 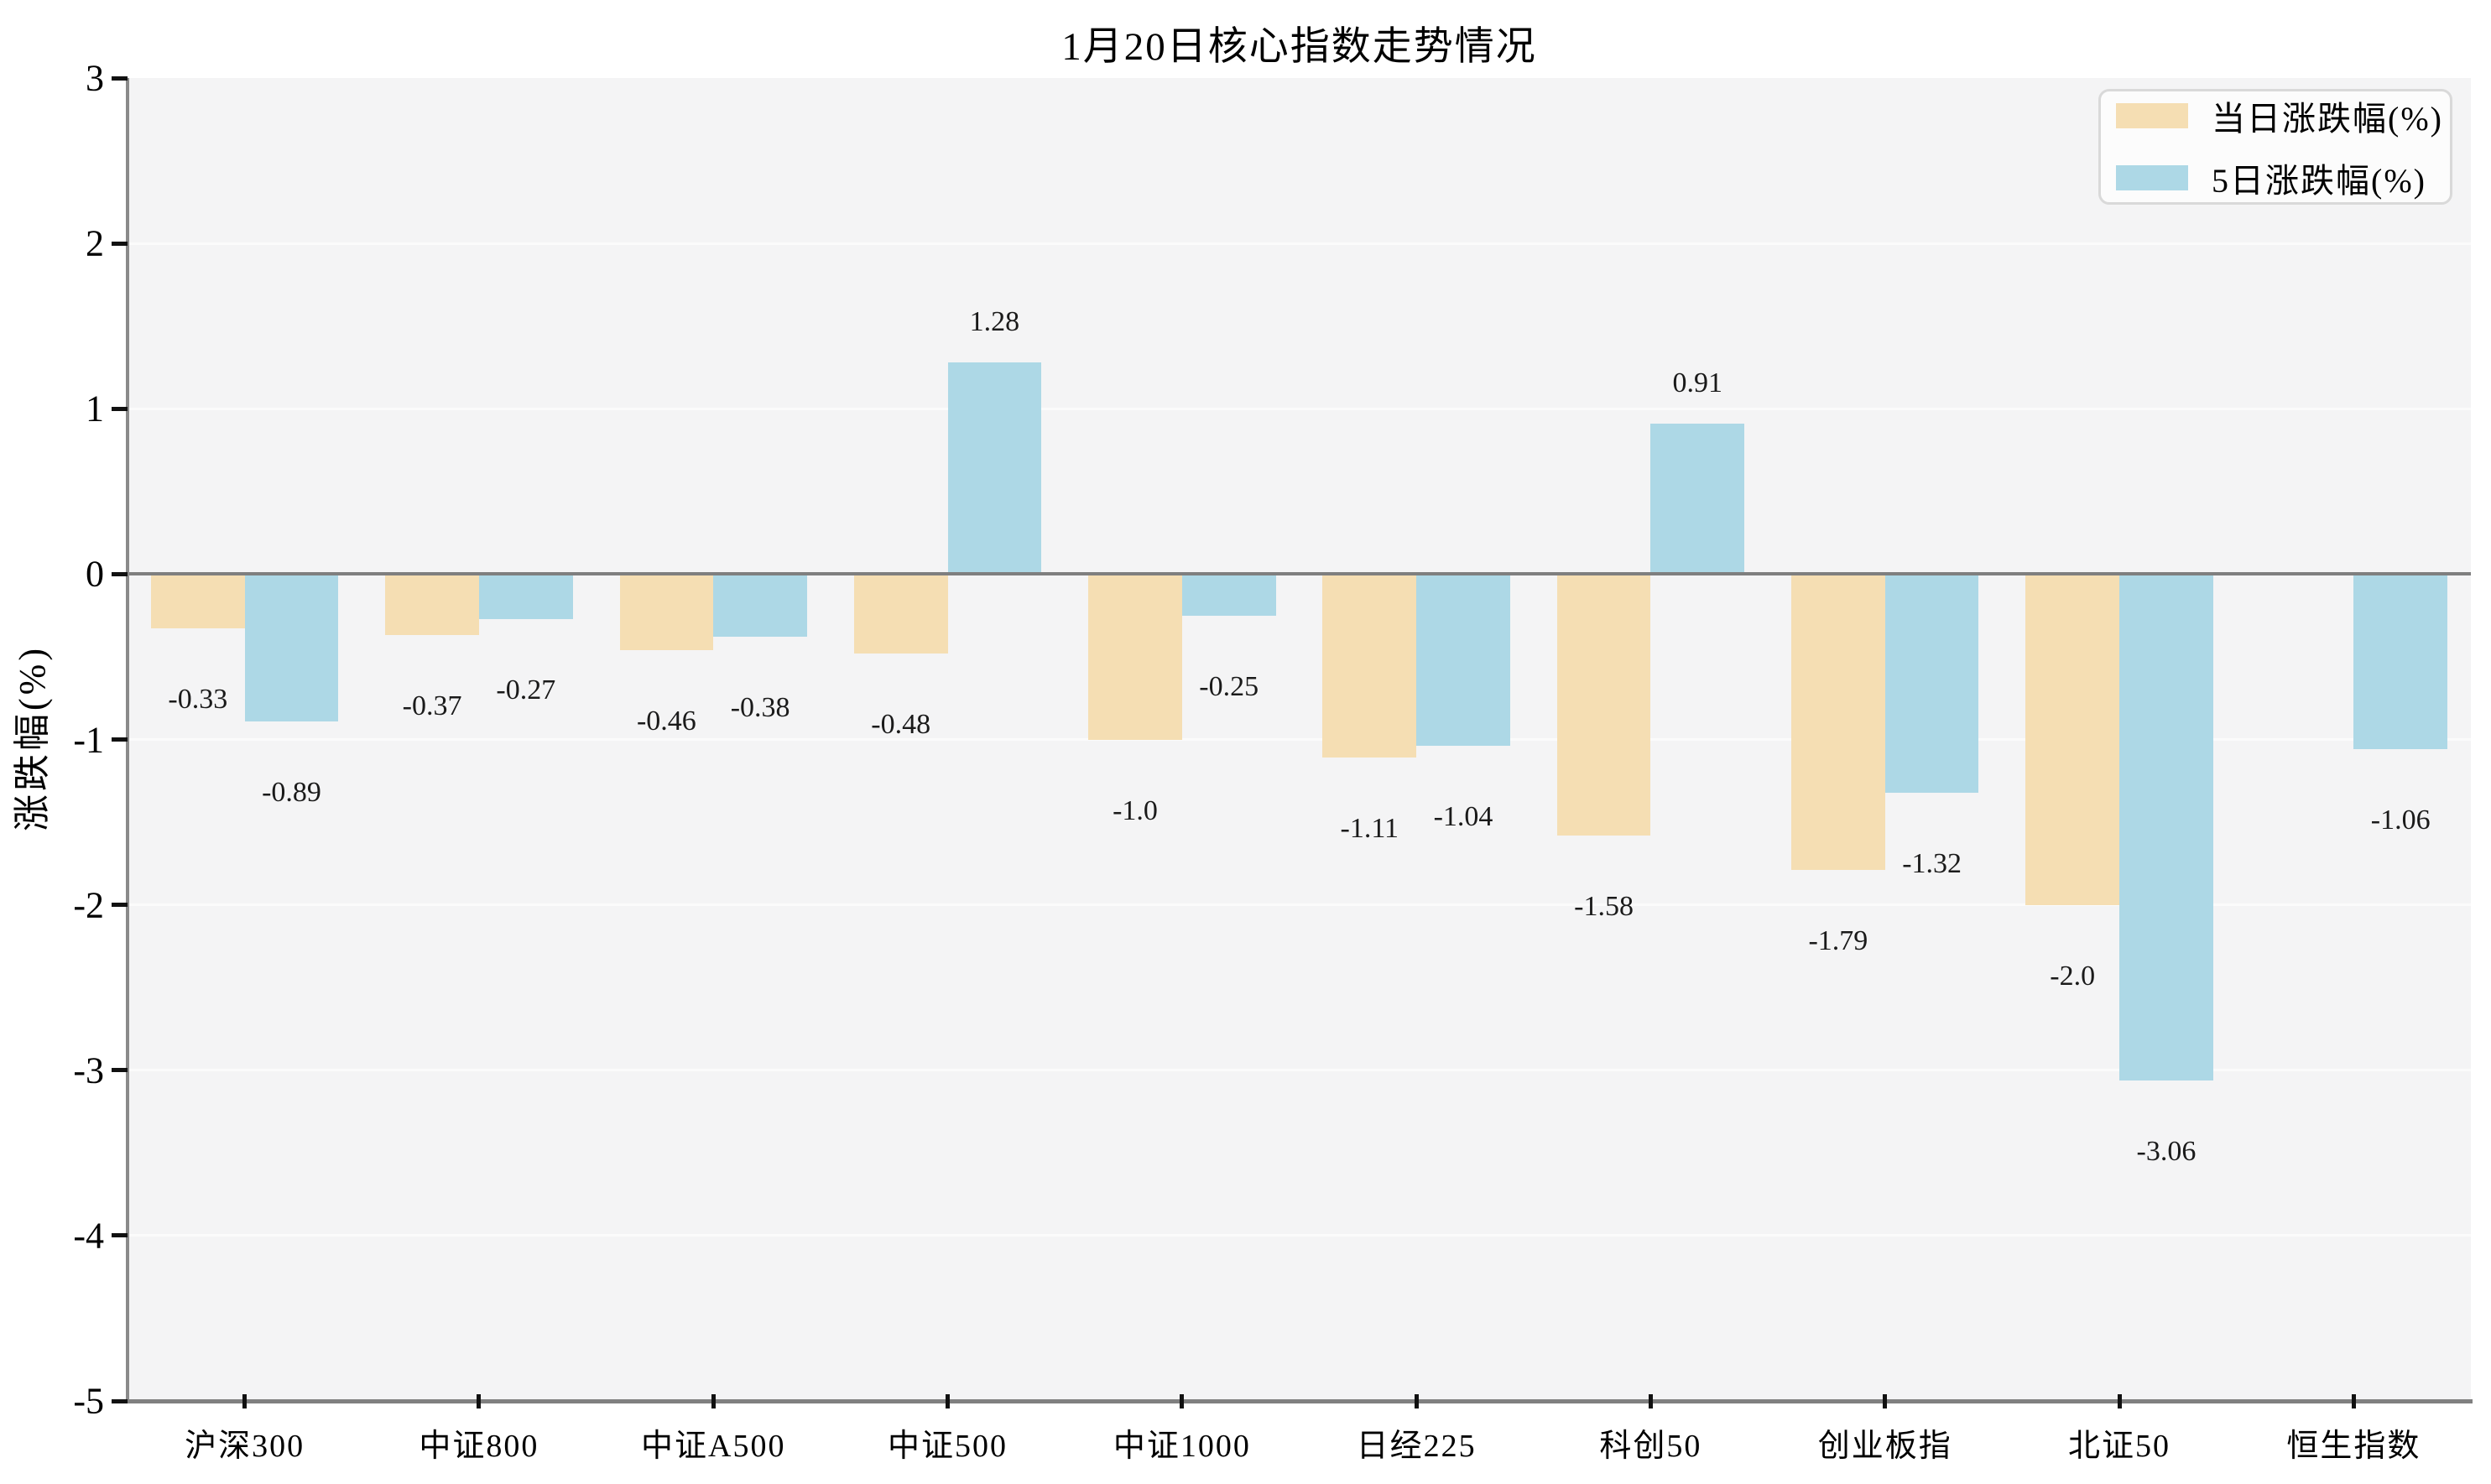 What do you see at coordinates (900, 613) in the screenshot?
I see `daily-bar-中证500` at bounding box center [900, 613].